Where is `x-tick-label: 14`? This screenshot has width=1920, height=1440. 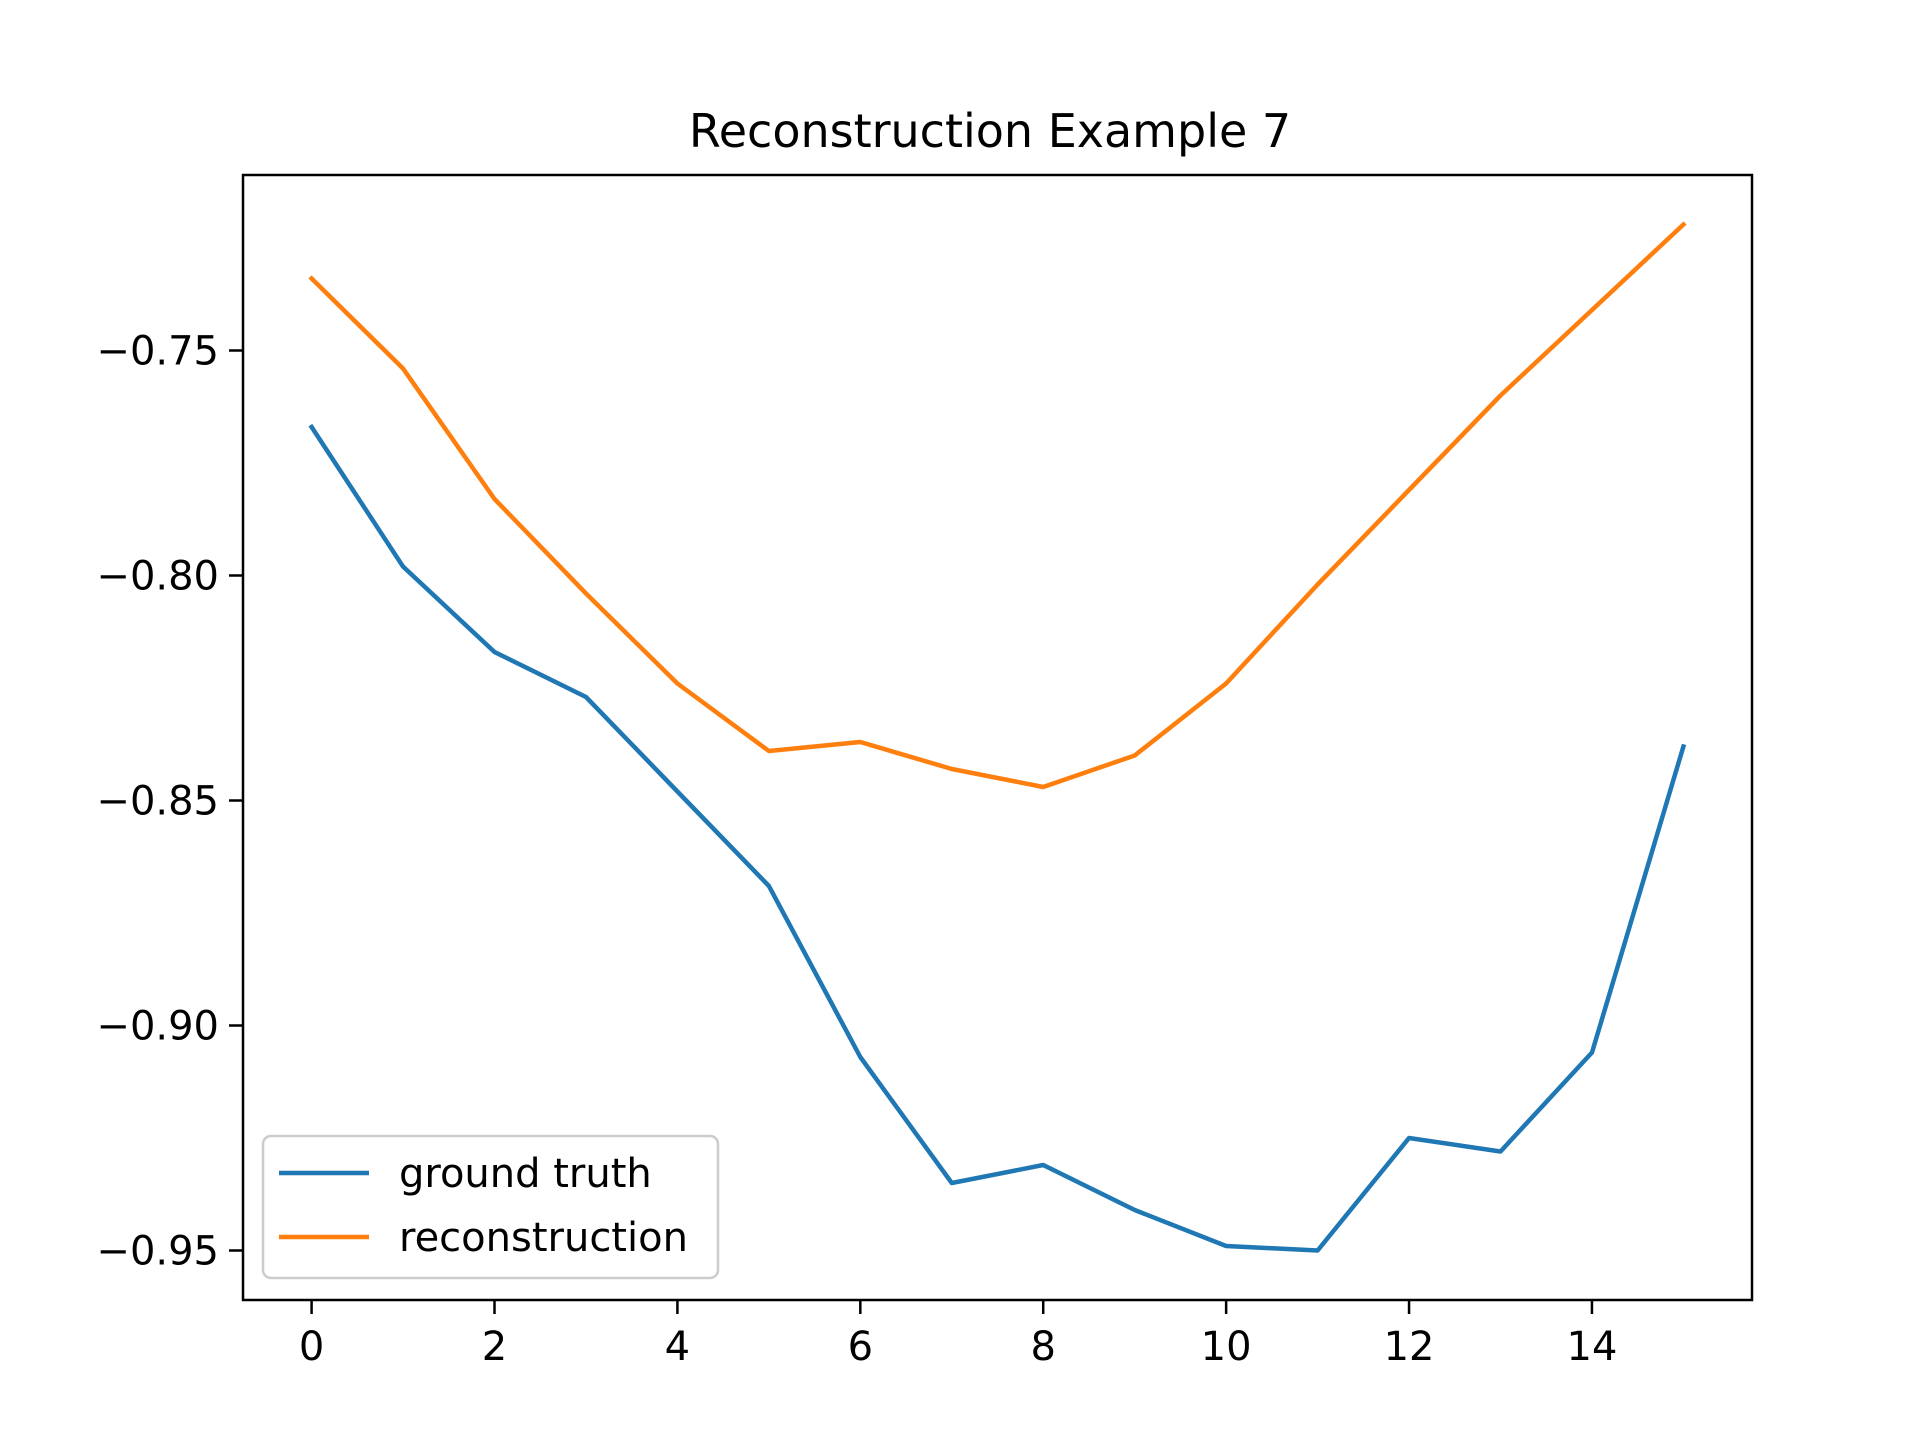
x-tick-label: 14 is located at coordinates (1592, 1347).